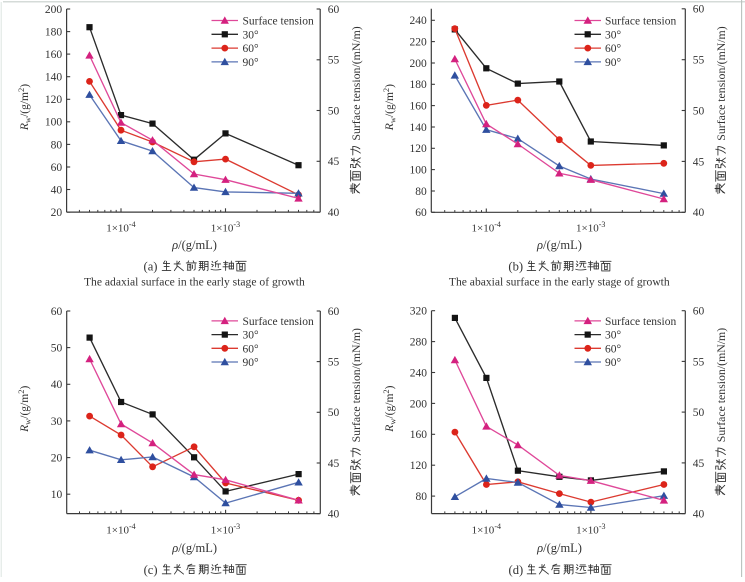 This screenshot has height=582, width=745. I want to click on svg-text: 30, so click(57, 422).